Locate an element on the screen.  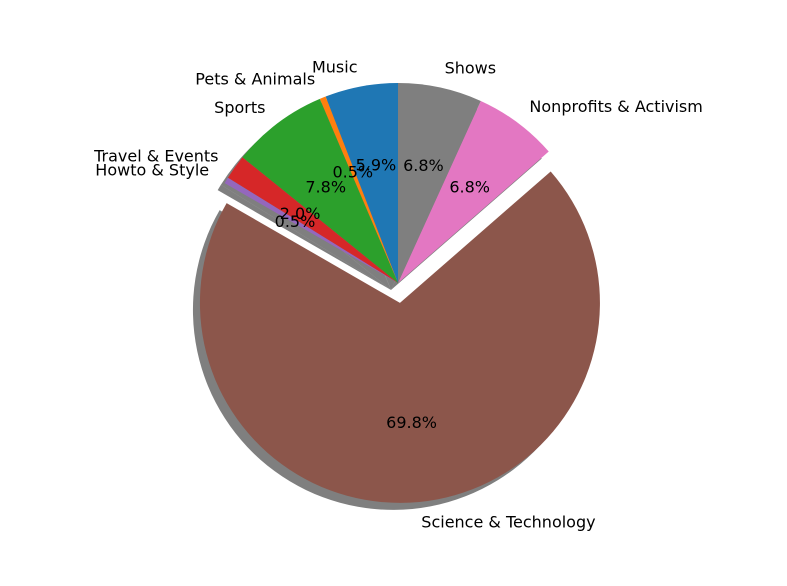
pct-label-howto-and-style: 0.5% is located at coordinates (295, 221).